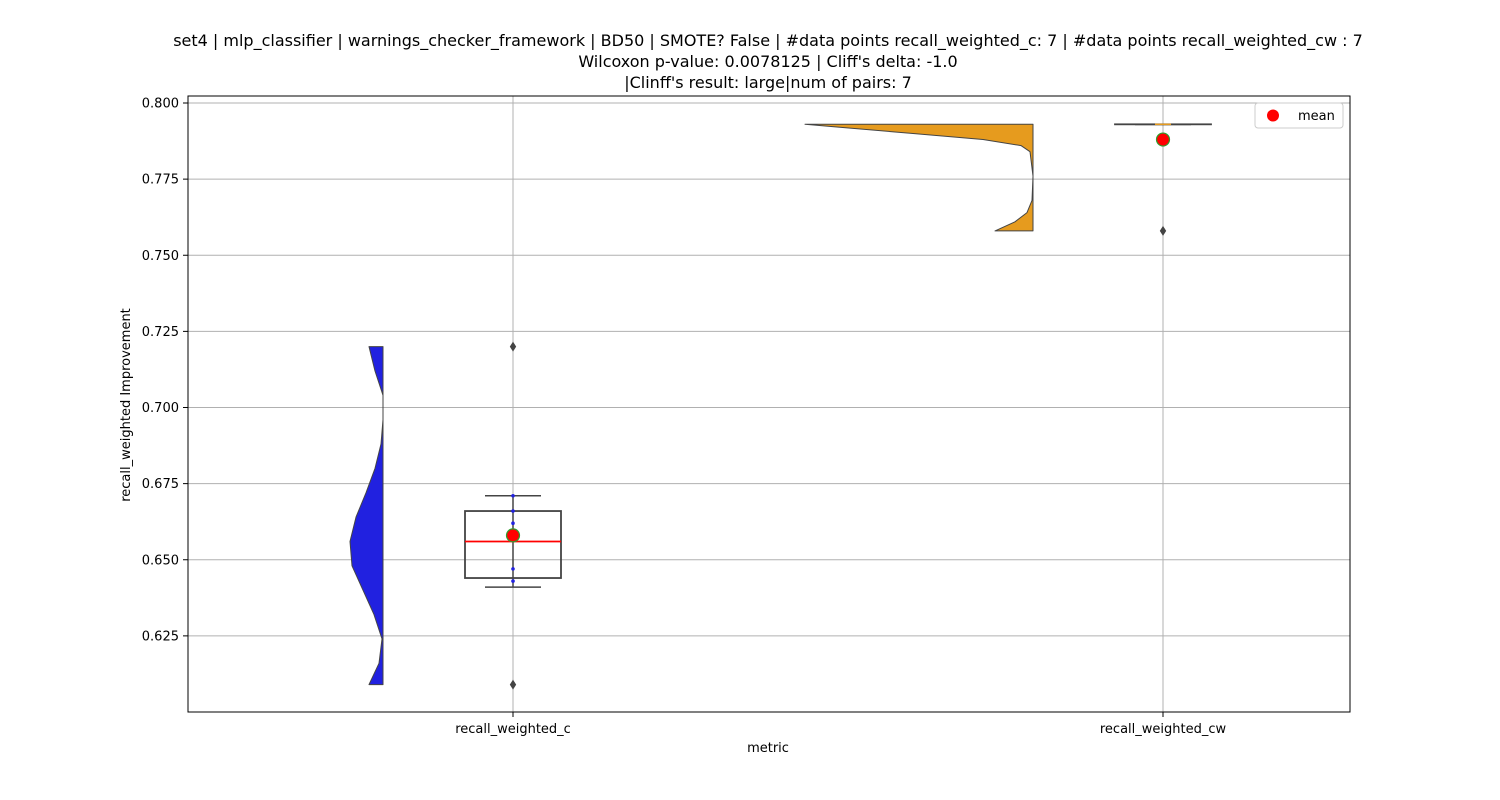 This screenshot has height=800, width=1500. What do you see at coordinates (919, 177) in the screenshot?
I see `violin-recall_weighted_cw` at bounding box center [919, 177].